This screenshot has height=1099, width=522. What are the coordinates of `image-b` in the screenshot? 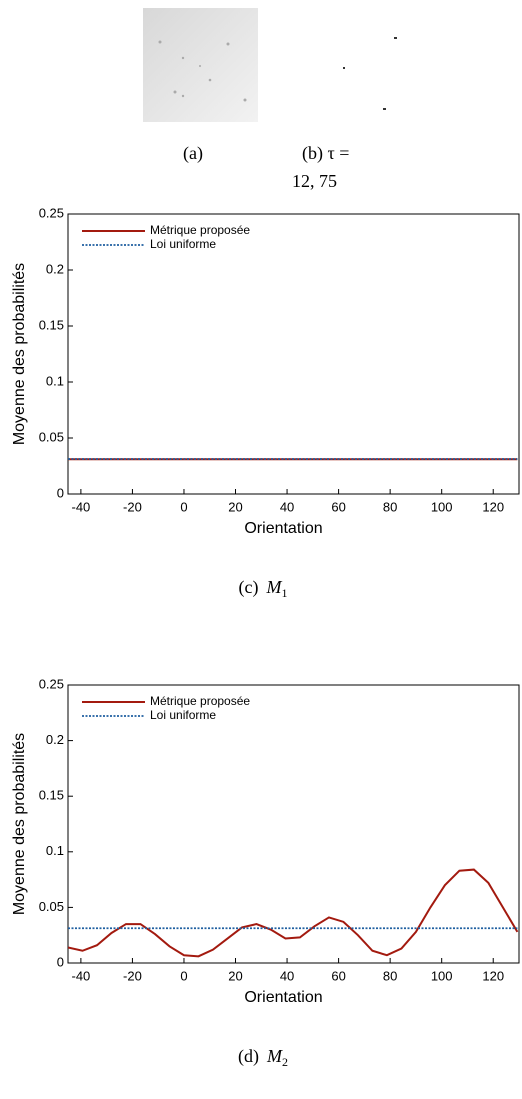 It's located at (370, 73).